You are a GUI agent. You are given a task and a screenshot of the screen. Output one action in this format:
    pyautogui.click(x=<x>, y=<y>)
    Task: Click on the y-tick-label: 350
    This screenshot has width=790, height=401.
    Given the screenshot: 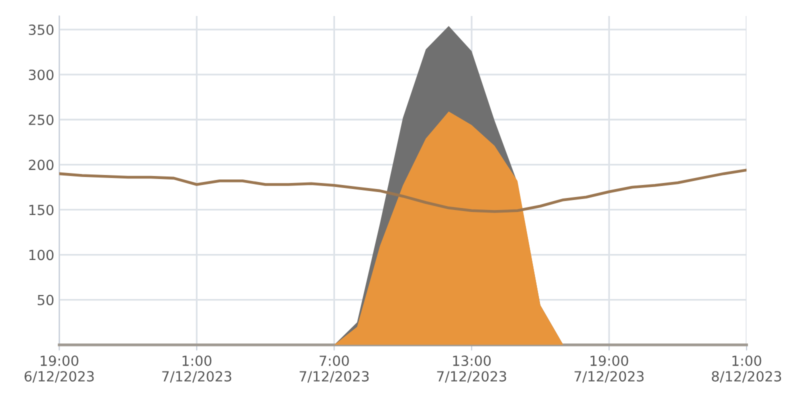 What is the action you would take?
    pyautogui.click(x=41, y=30)
    